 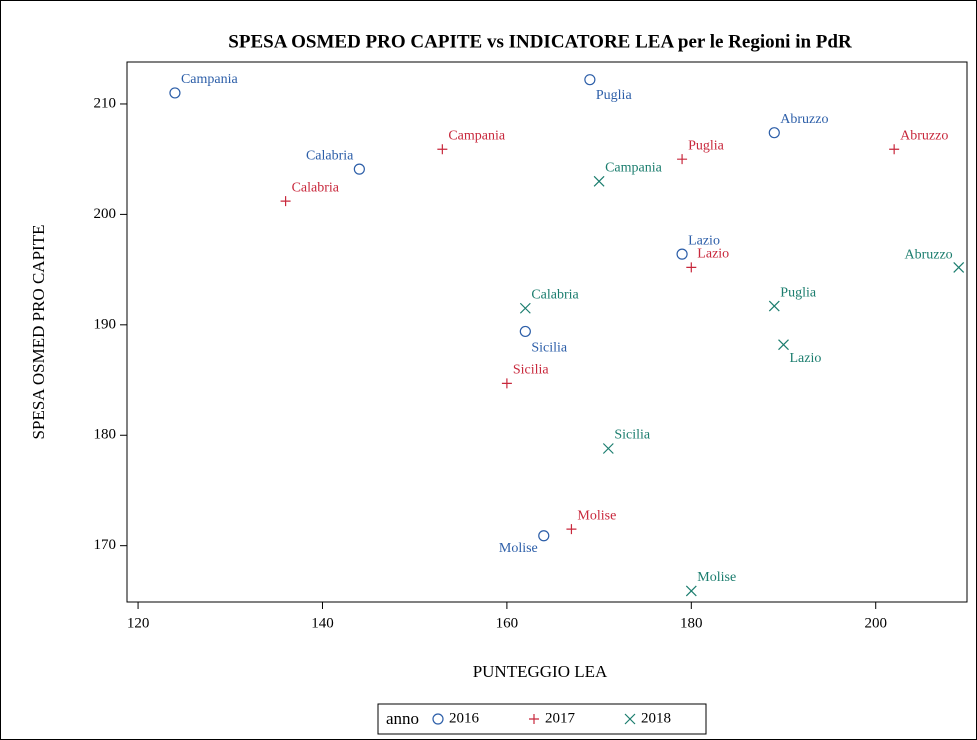 What do you see at coordinates (507, 623) in the screenshot?
I see `x-tick-label: 160` at bounding box center [507, 623].